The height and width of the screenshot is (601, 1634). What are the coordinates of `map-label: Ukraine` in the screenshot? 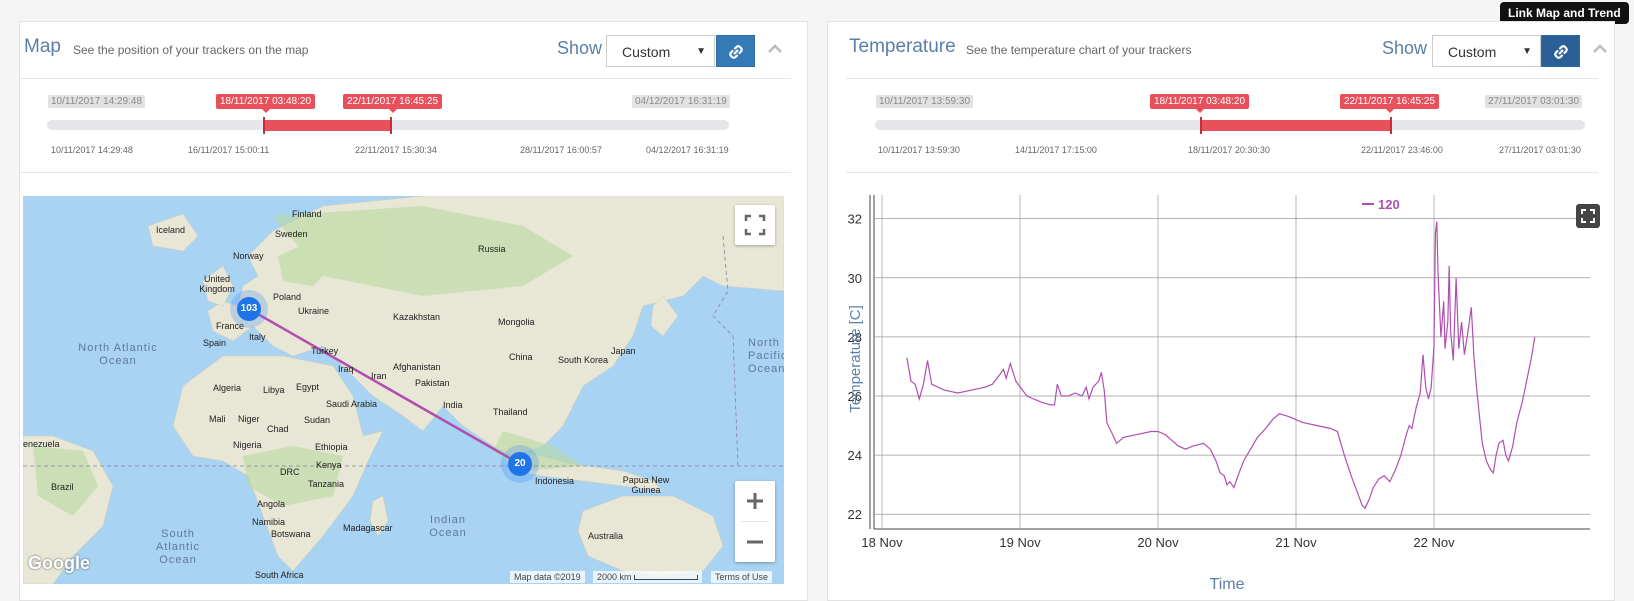 It's located at (314, 311).